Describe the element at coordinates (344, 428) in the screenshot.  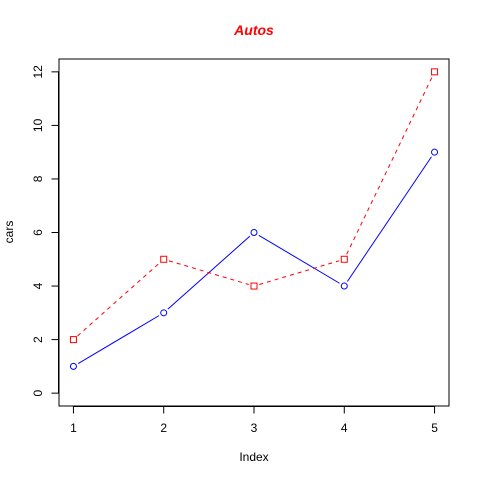
I see `x-tick-label: 4` at that location.